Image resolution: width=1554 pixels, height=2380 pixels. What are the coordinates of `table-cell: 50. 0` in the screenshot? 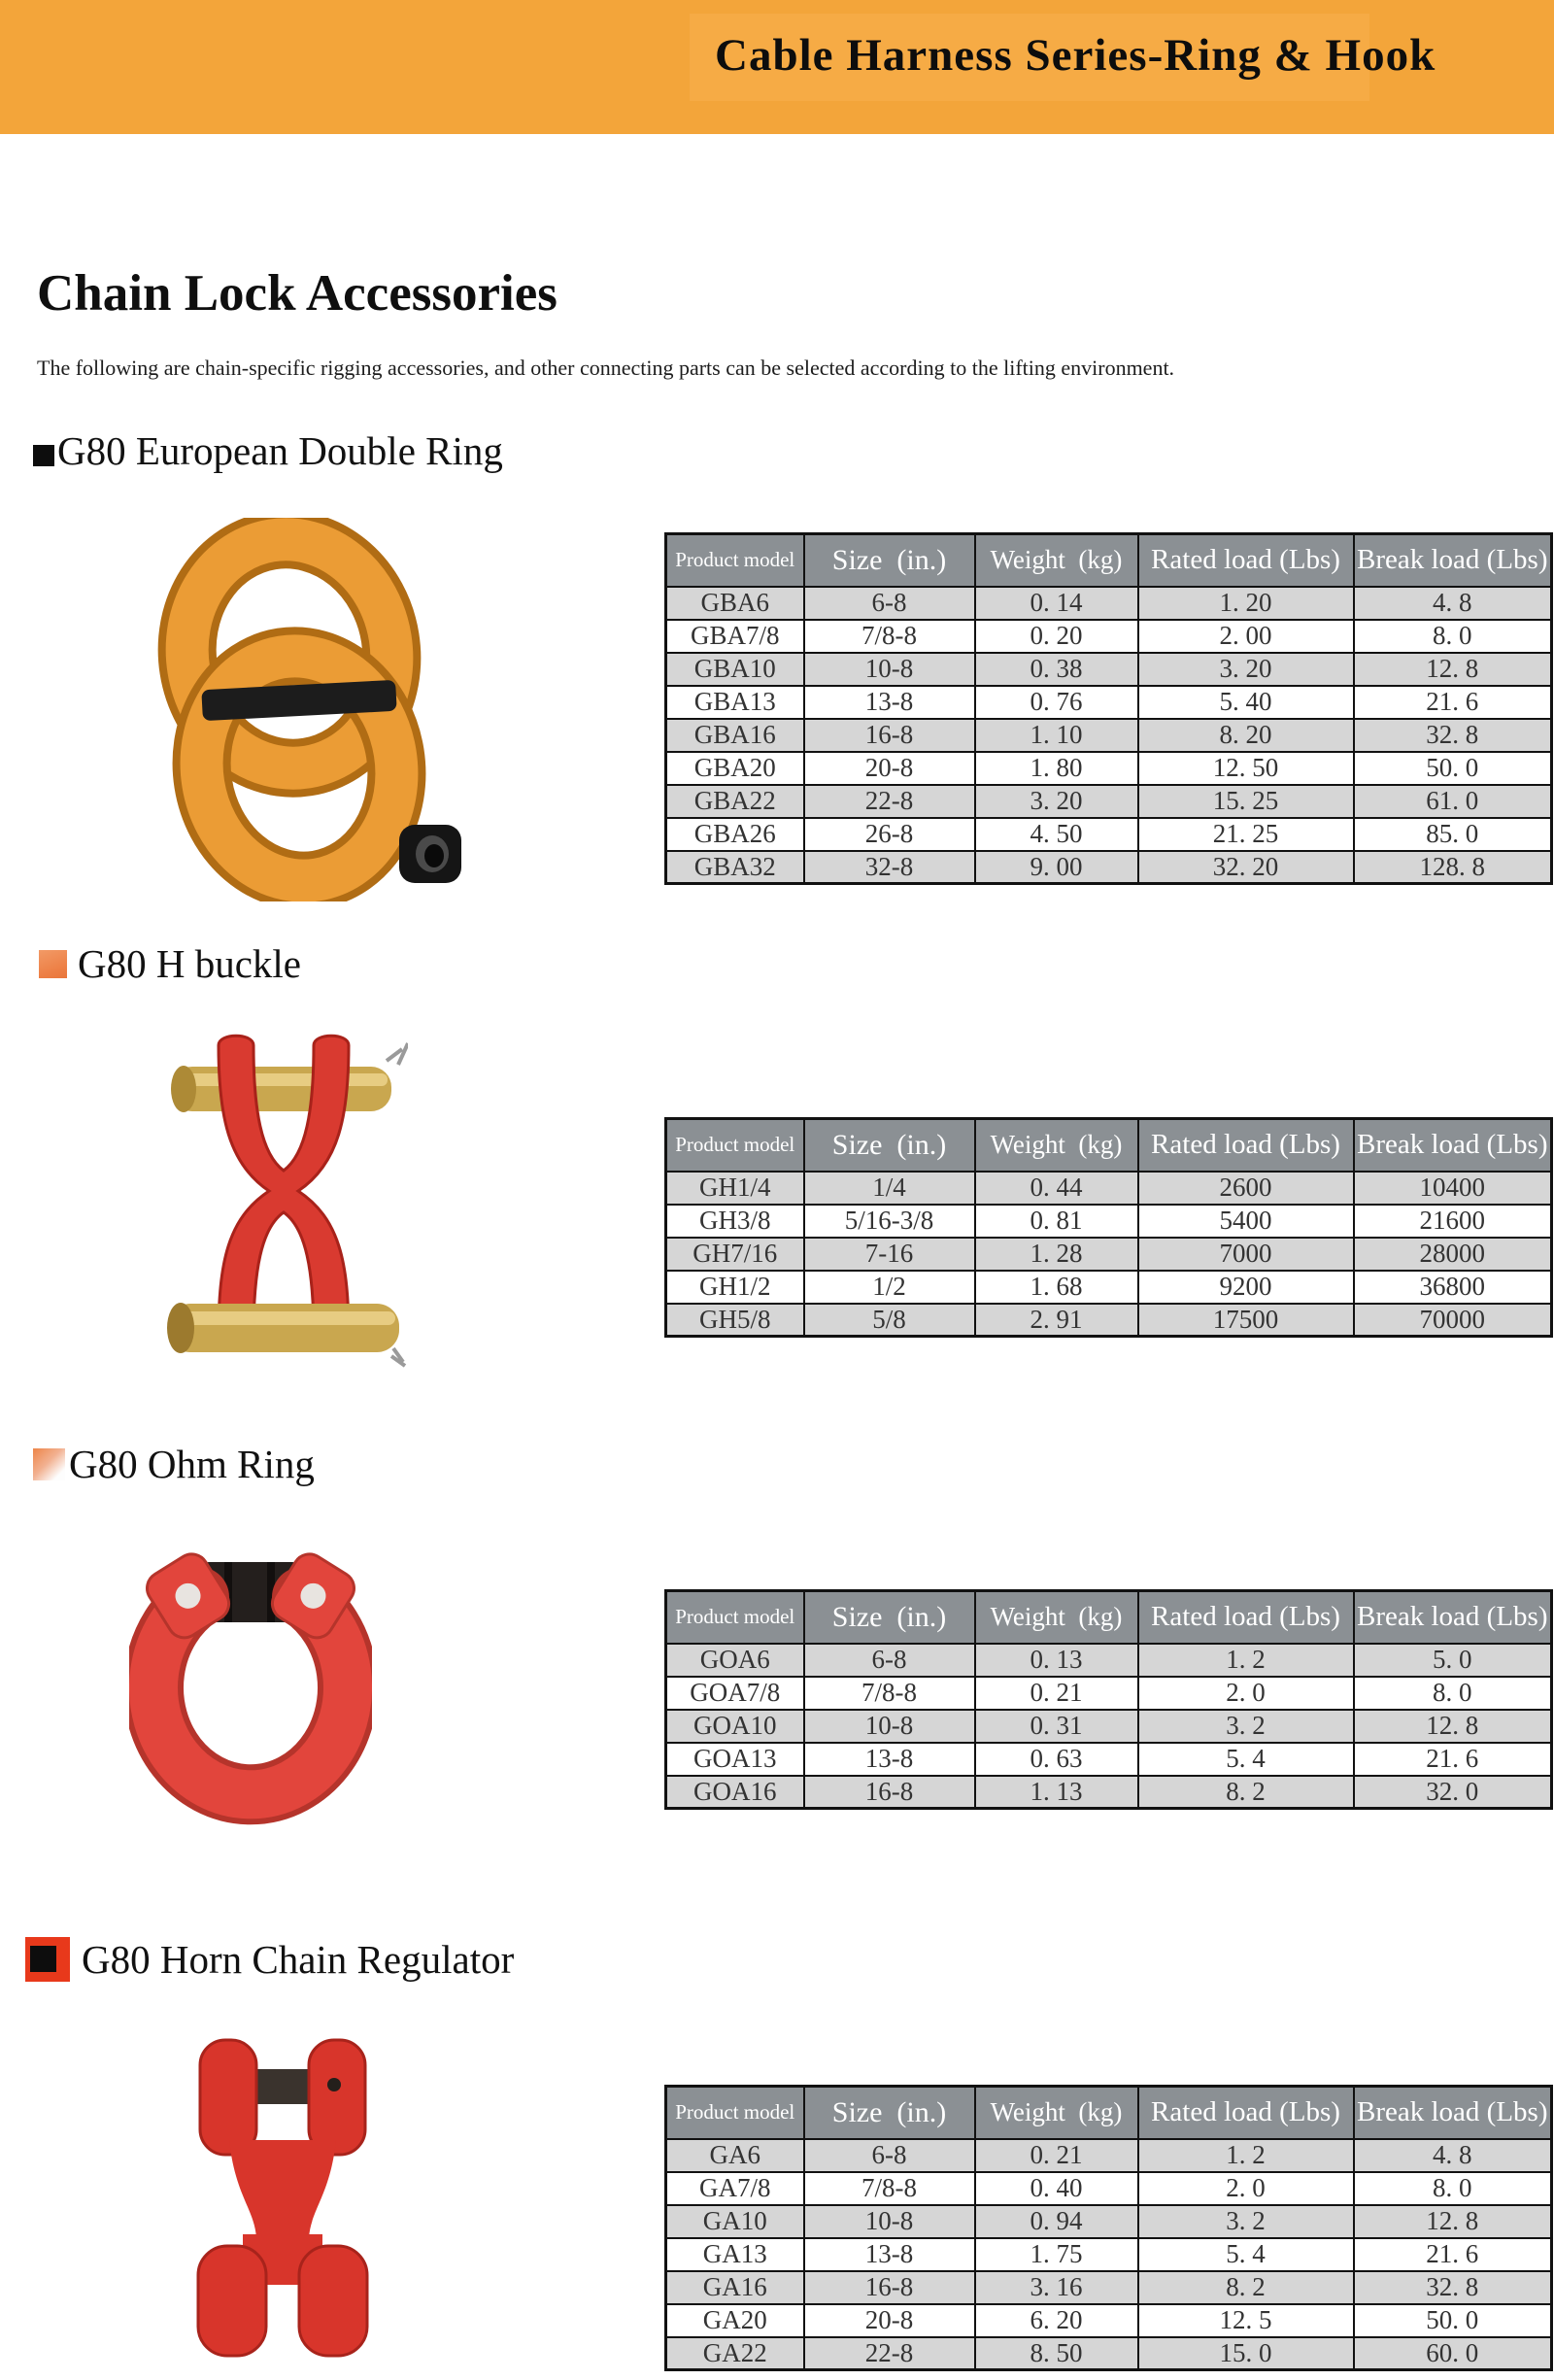 It's located at (1452, 768).